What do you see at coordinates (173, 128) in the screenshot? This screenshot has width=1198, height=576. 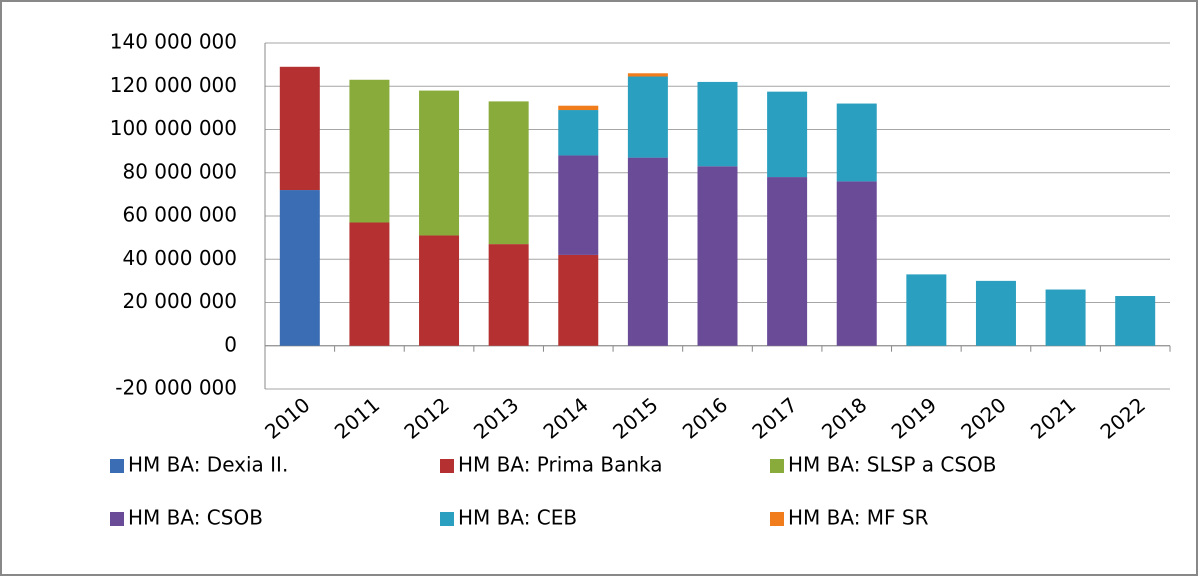 I see `y-tick-label: 100 000 000` at bounding box center [173, 128].